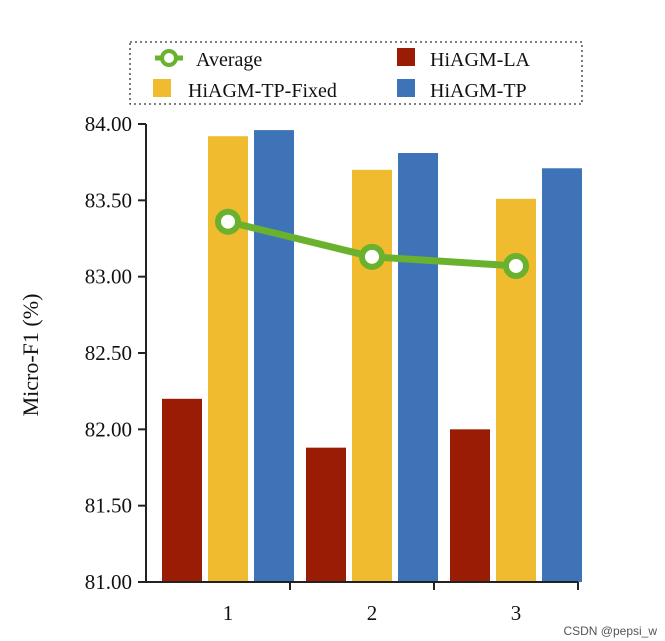 This screenshot has height=641, width=665. What do you see at coordinates (610, 631) in the screenshot?
I see `watermark: CSDN @pepsi_w` at bounding box center [610, 631].